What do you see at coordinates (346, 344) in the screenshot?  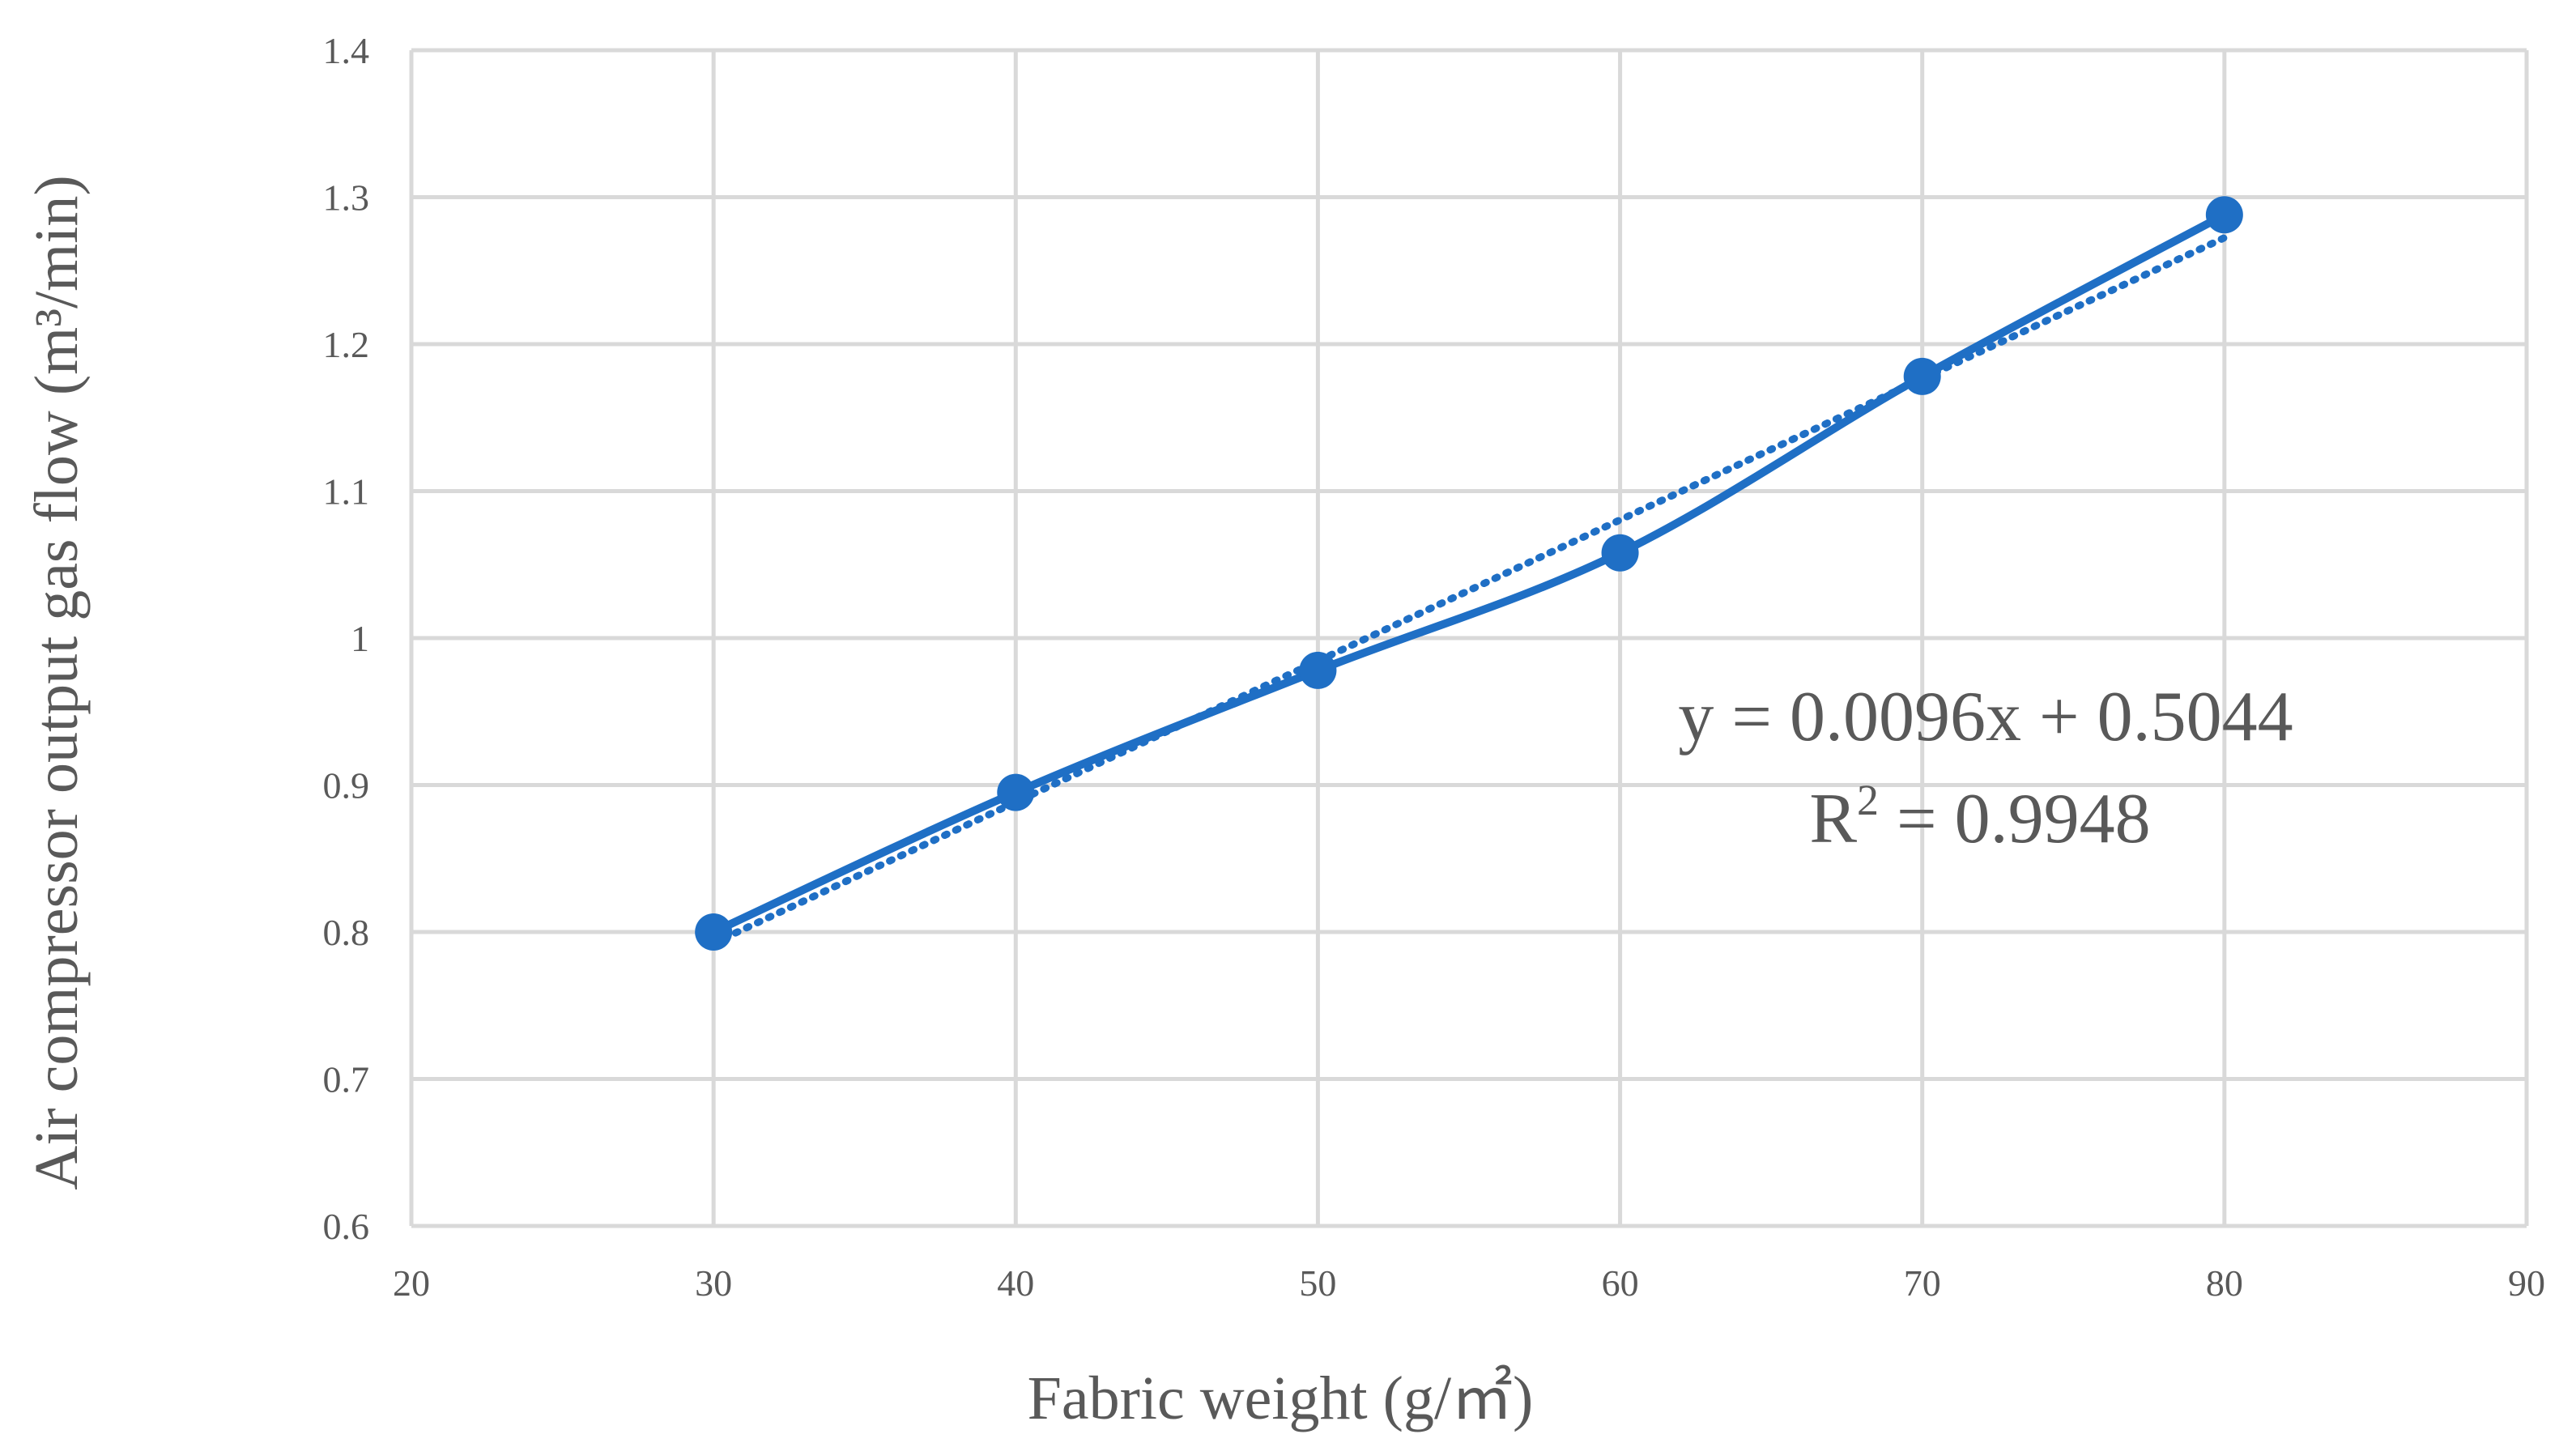 I see `y-tick-label: 1.2` at bounding box center [346, 344].